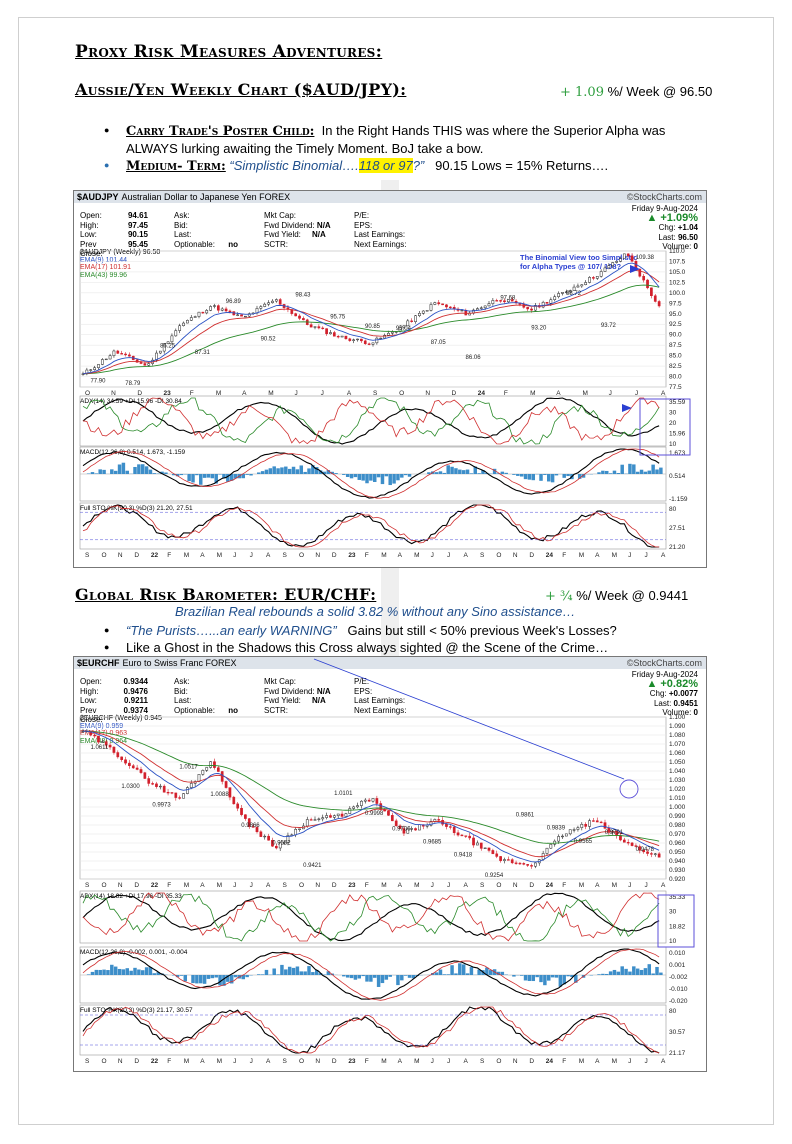 This screenshot has width=792, height=1144. What do you see at coordinates (105, 267) in the screenshot?
I see `legend-ema17: EMA(17) 101.91` at bounding box center [105, 267].